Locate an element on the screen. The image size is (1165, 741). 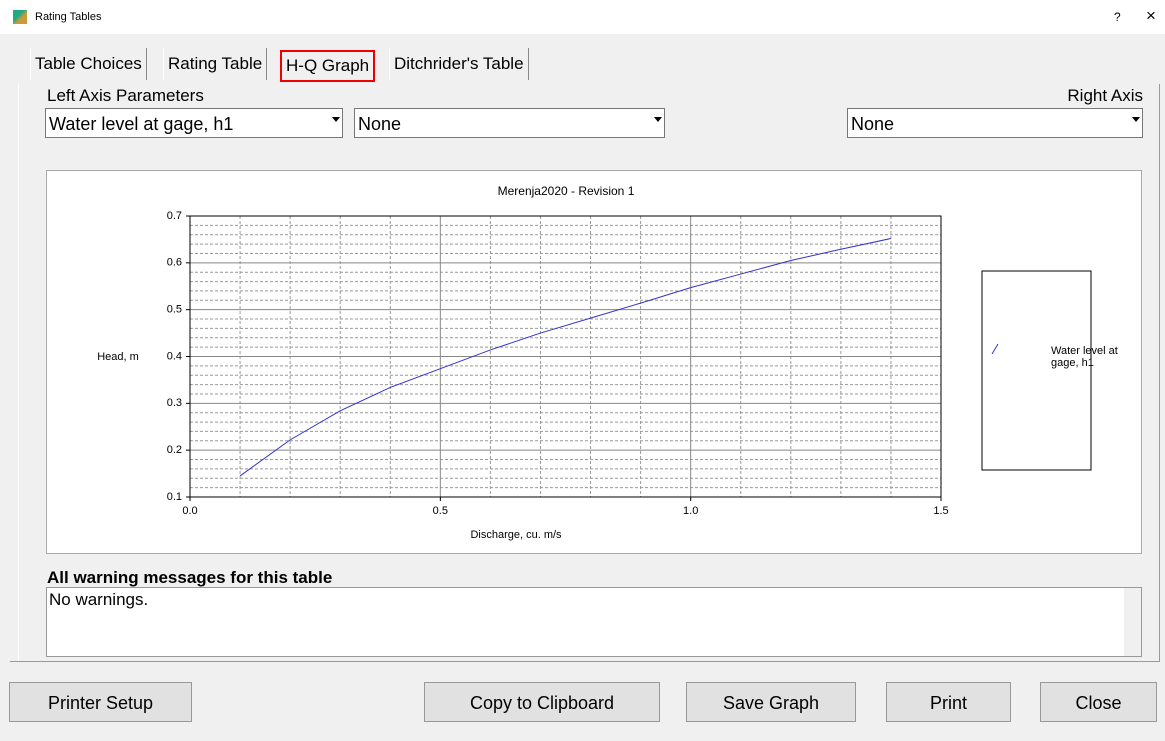
y-tick-label: 0.4 is located at coordinates (174, 356).